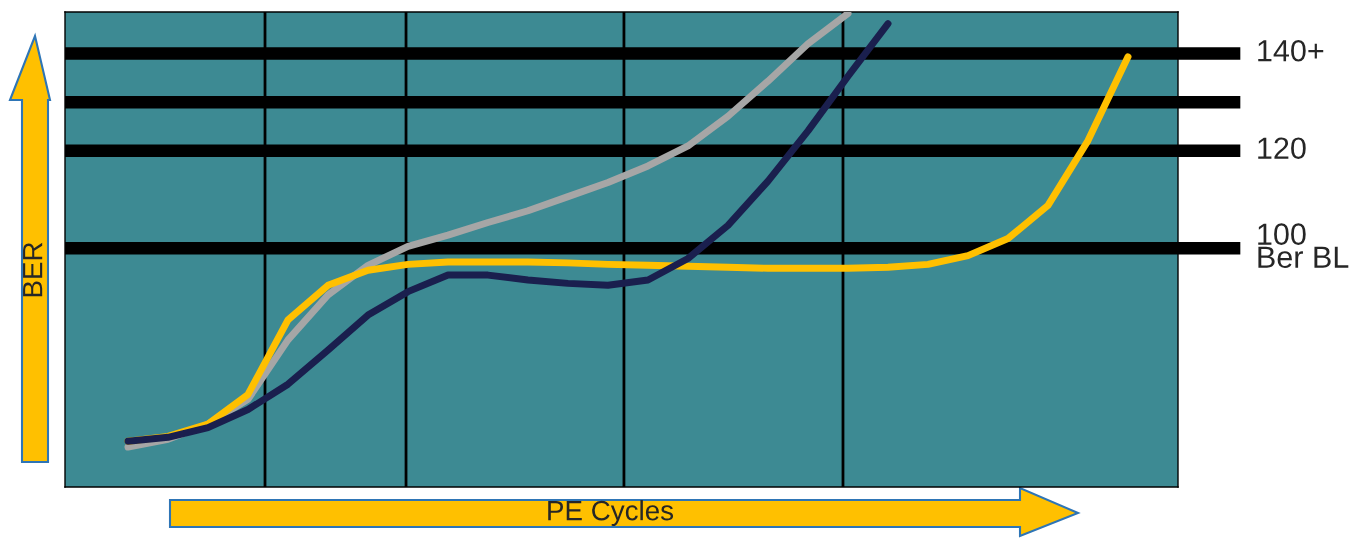 The image size is (1362, 538). What do you see at coordinates (611, 513) in the screenshot?
I see `x-axis-title: PE Cycles` at bounding box center [611, 513].